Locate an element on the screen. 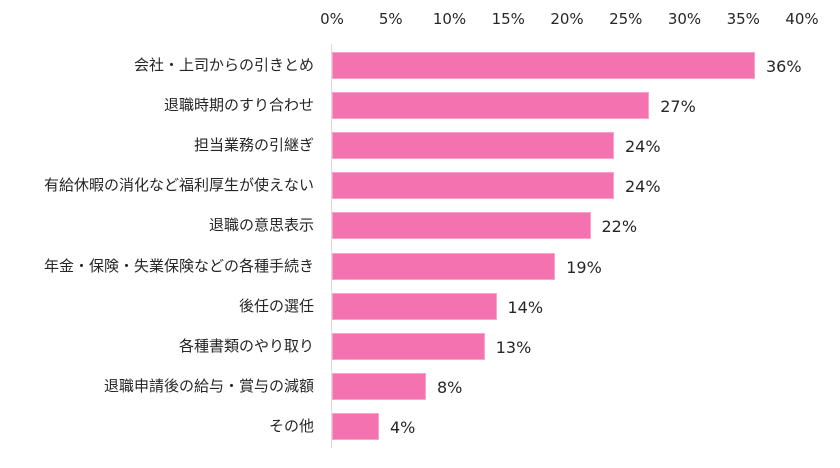  y-axis-line is located at coordinates (331, 246).